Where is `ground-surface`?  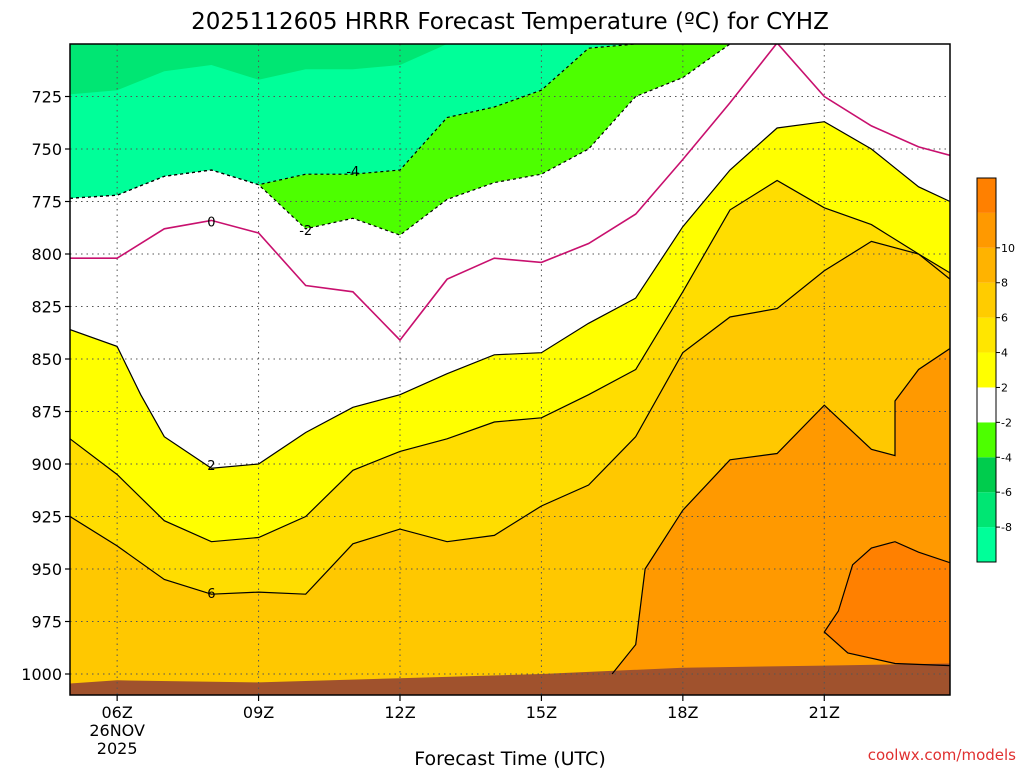 ground-surface is located at coordinates (510, 679).